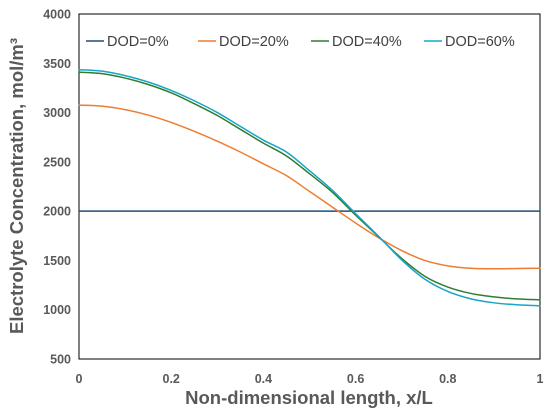 This screenshot has height=416, width=550. Describe the element at coordinates (171, 379) in the screenshot. I see `x-tick-label: 0.2` at that location.